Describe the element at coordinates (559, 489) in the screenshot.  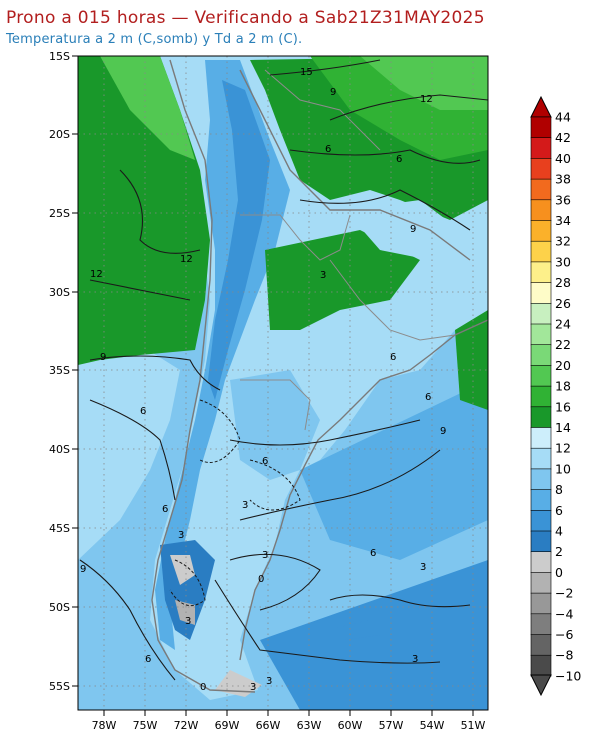
I see `colorbar-label: 8` at that location.